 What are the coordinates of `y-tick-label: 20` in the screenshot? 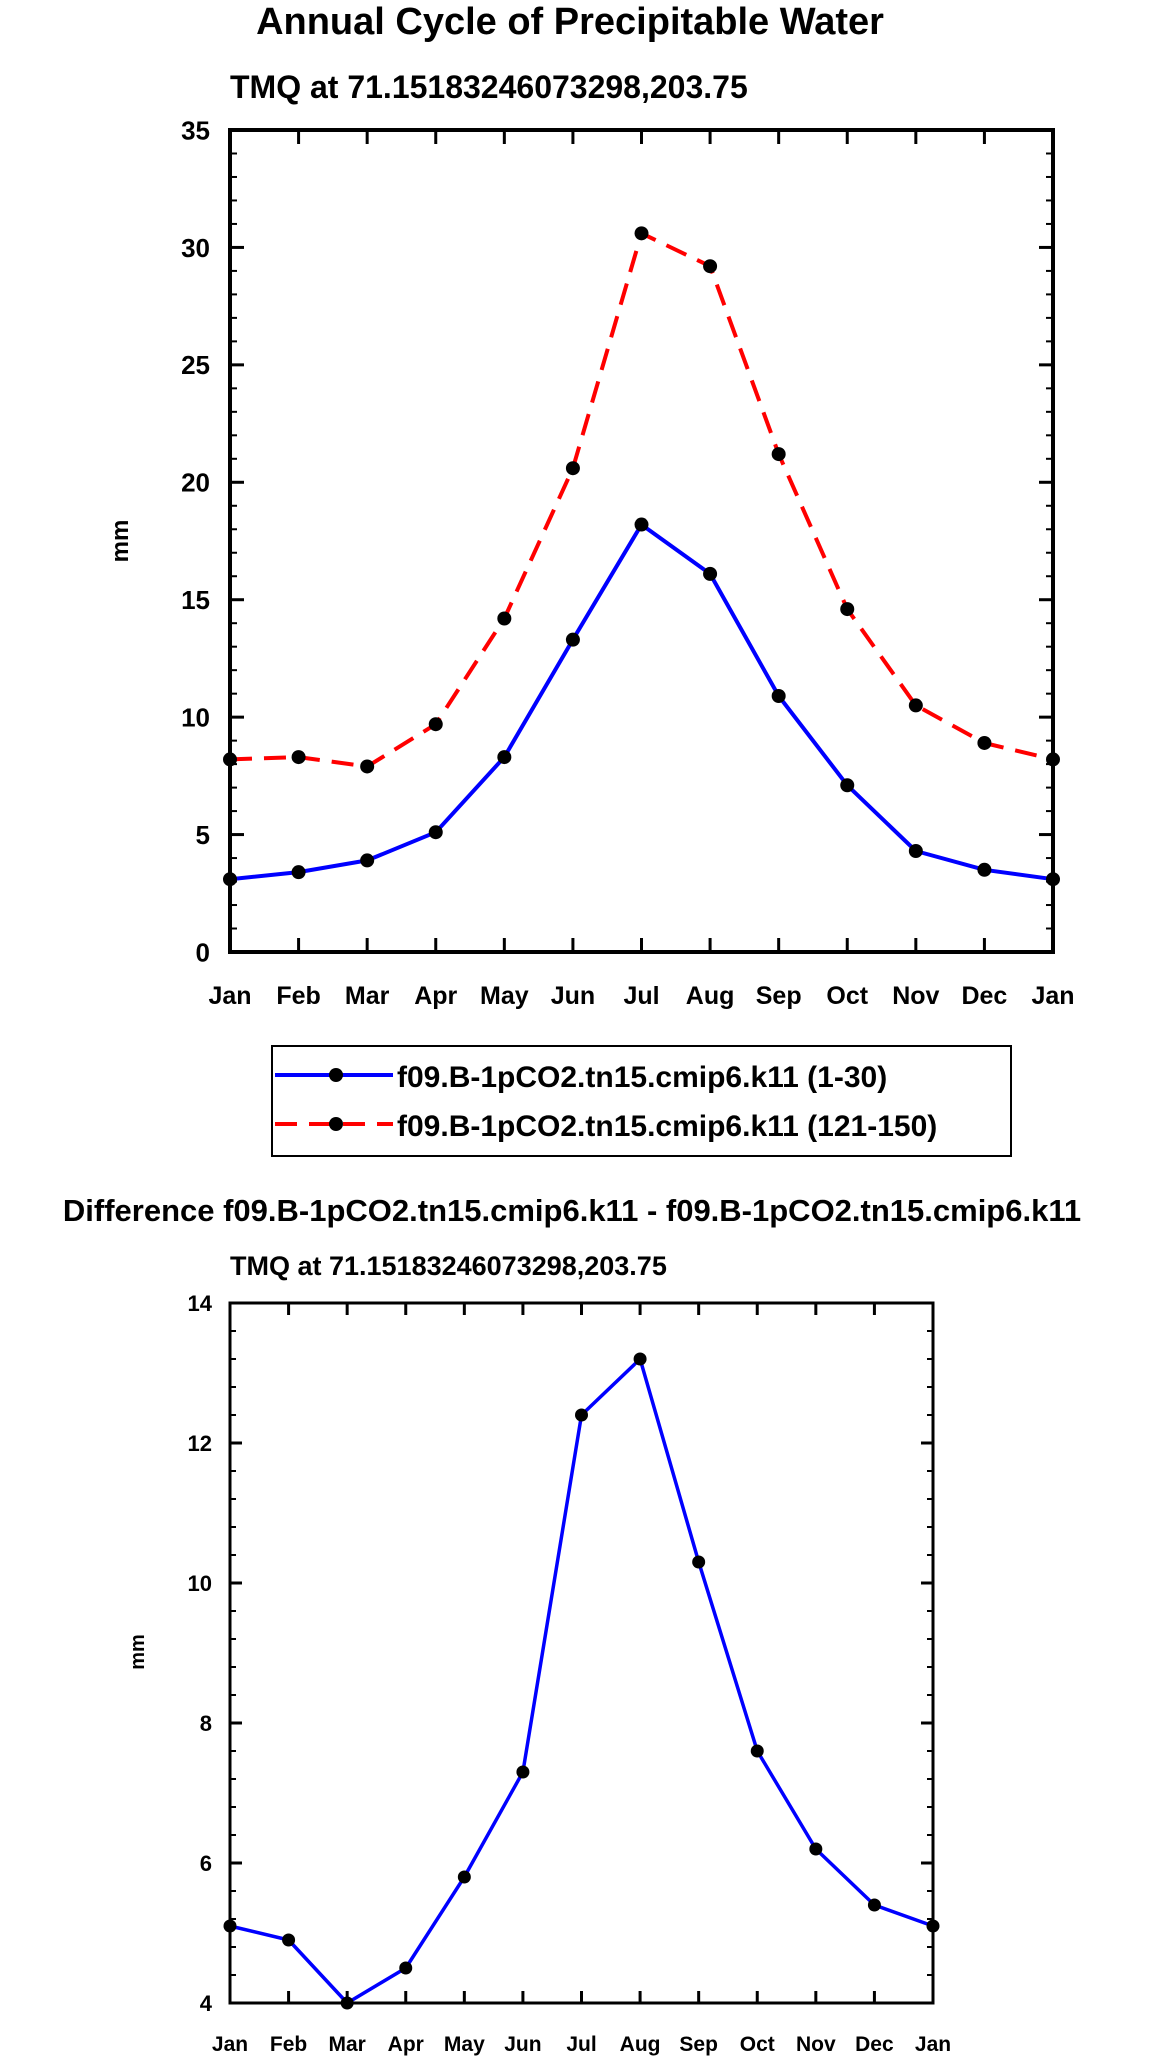 It's located at (195, 483).